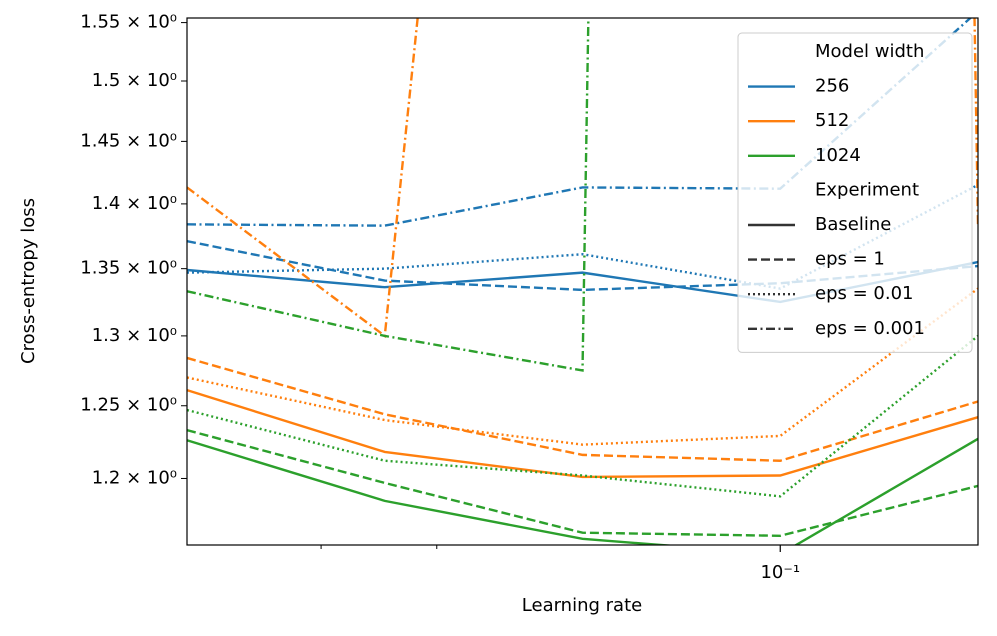 This screenshot has width=997, height=636. I want to click on legend-title: Model width, so click(869, 51).